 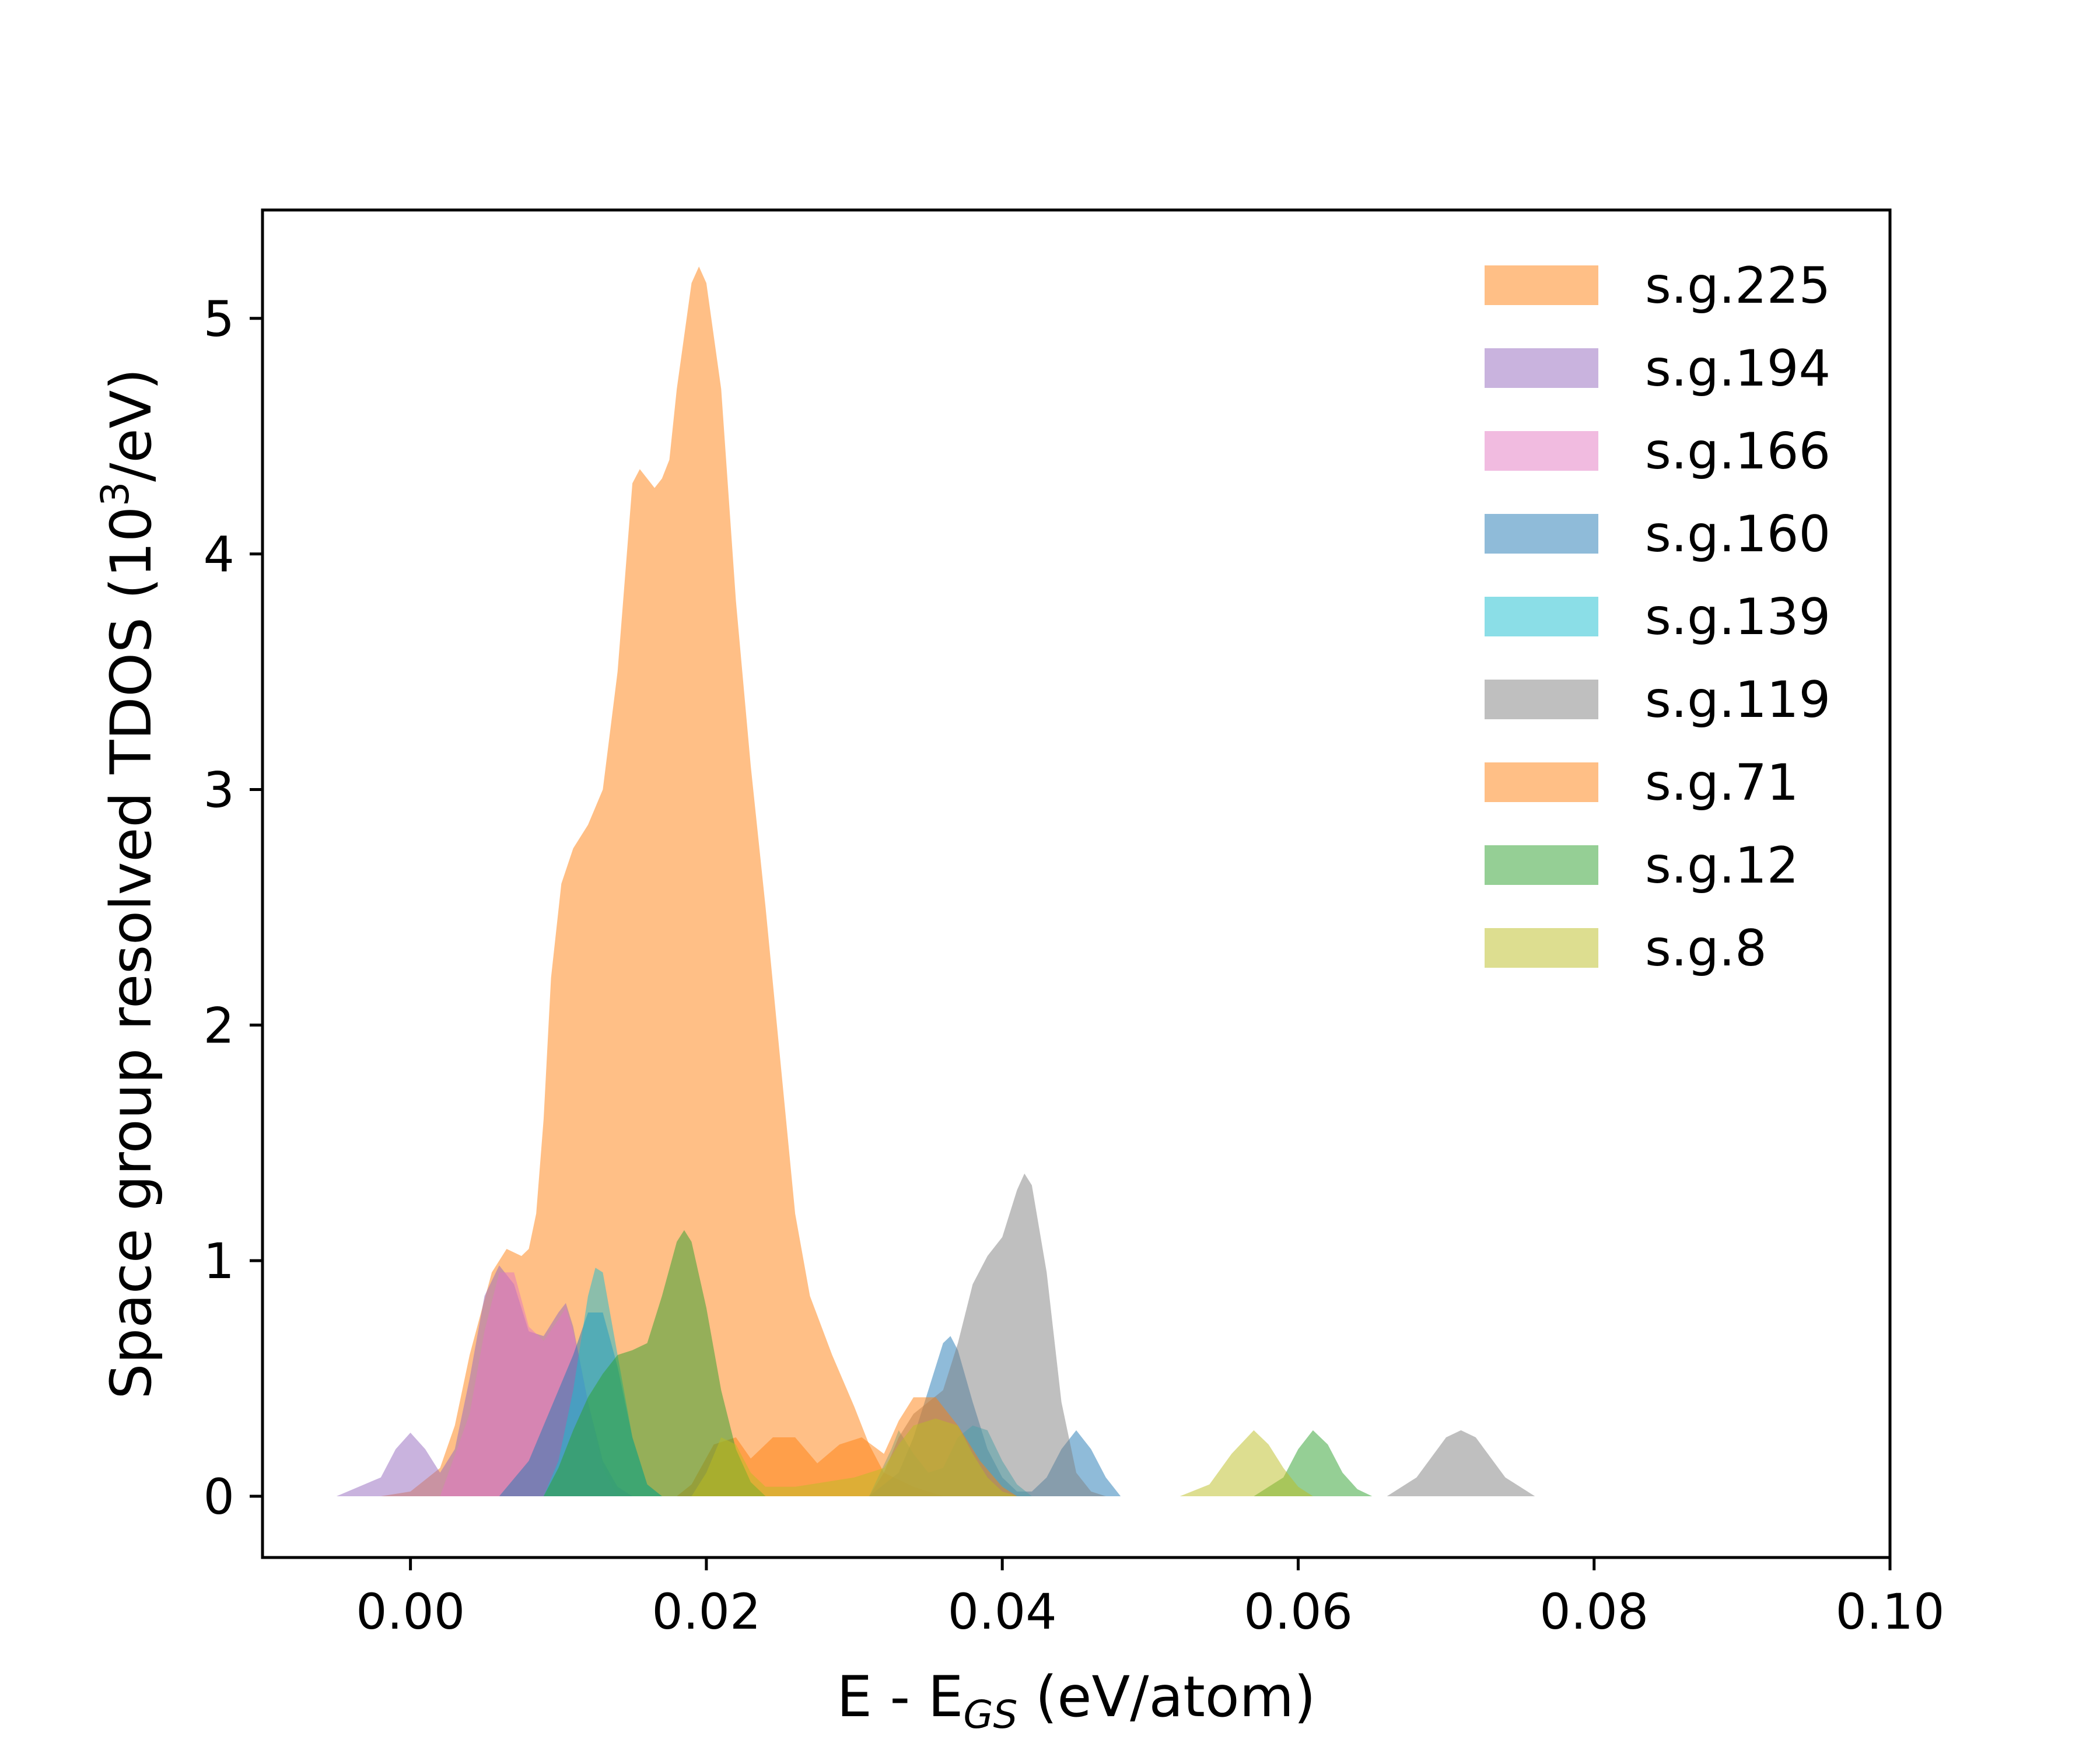 I want to click on x-tick-label: 0.04, so click(x=1002, y=1611).